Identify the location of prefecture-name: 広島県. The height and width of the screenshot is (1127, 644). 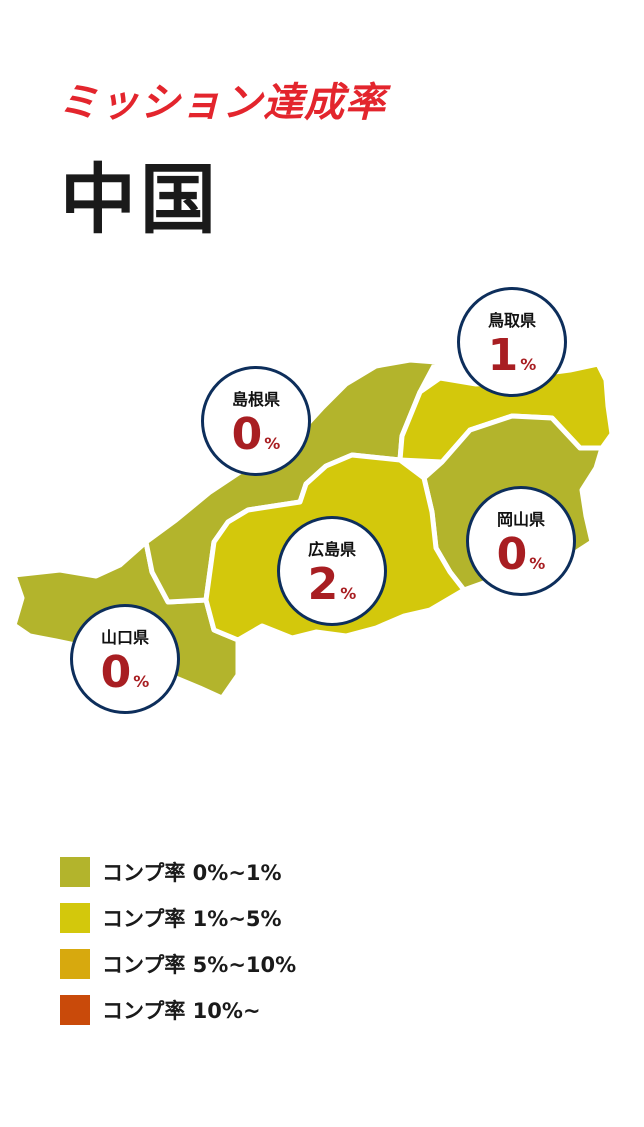
(331, 549).